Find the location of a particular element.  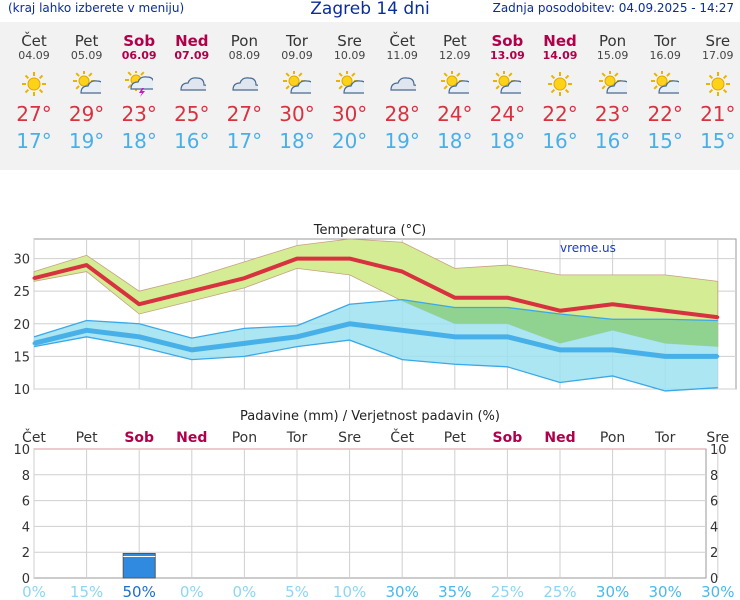

location-hint: (kraj lahko izberete v meniju) is located at coordinates (96, 8).